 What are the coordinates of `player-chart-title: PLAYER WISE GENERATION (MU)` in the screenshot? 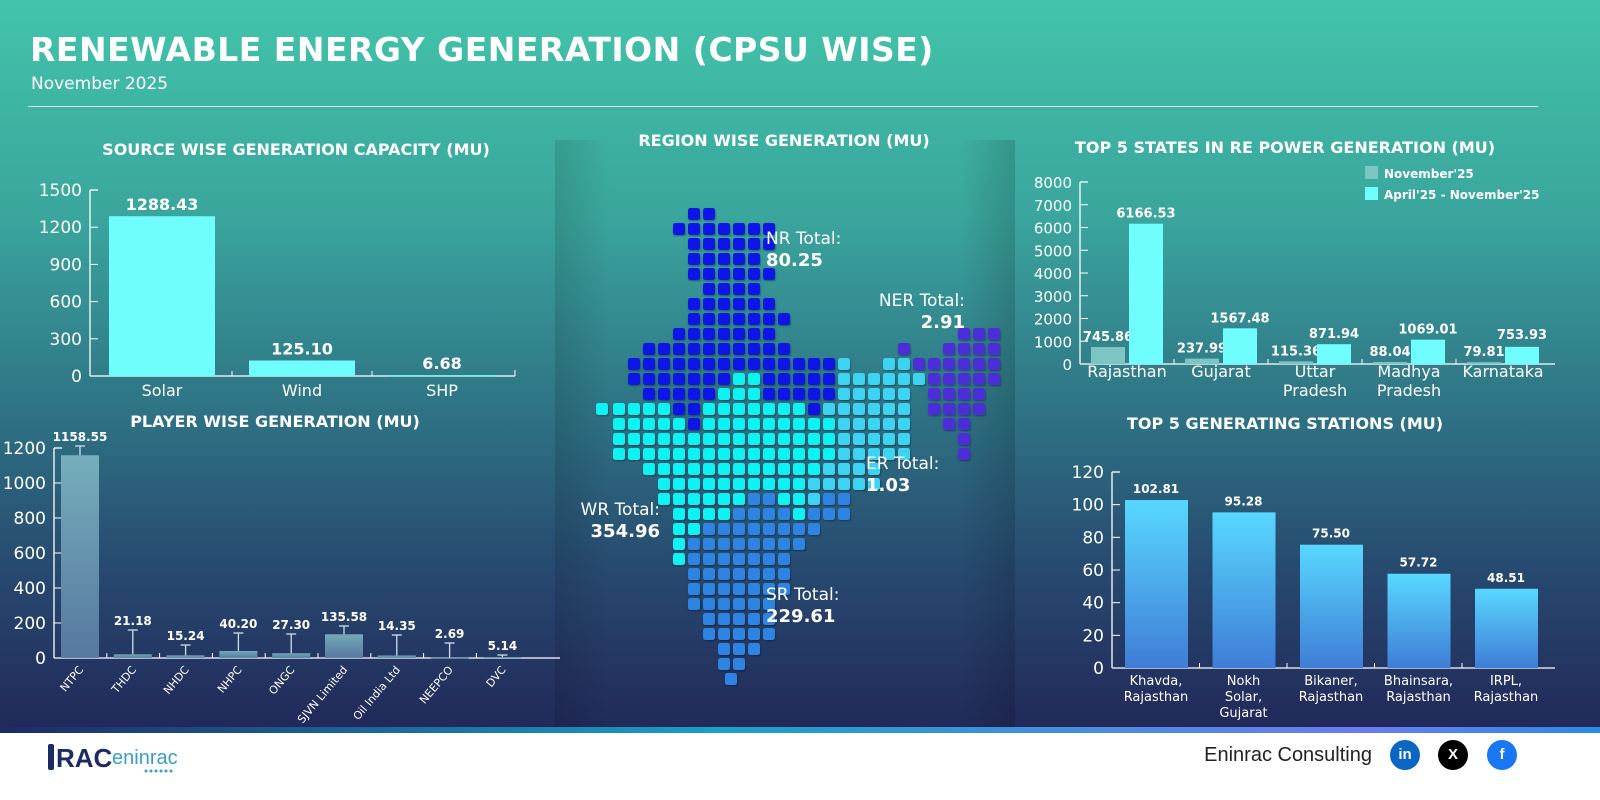 It's located at (275, 421).